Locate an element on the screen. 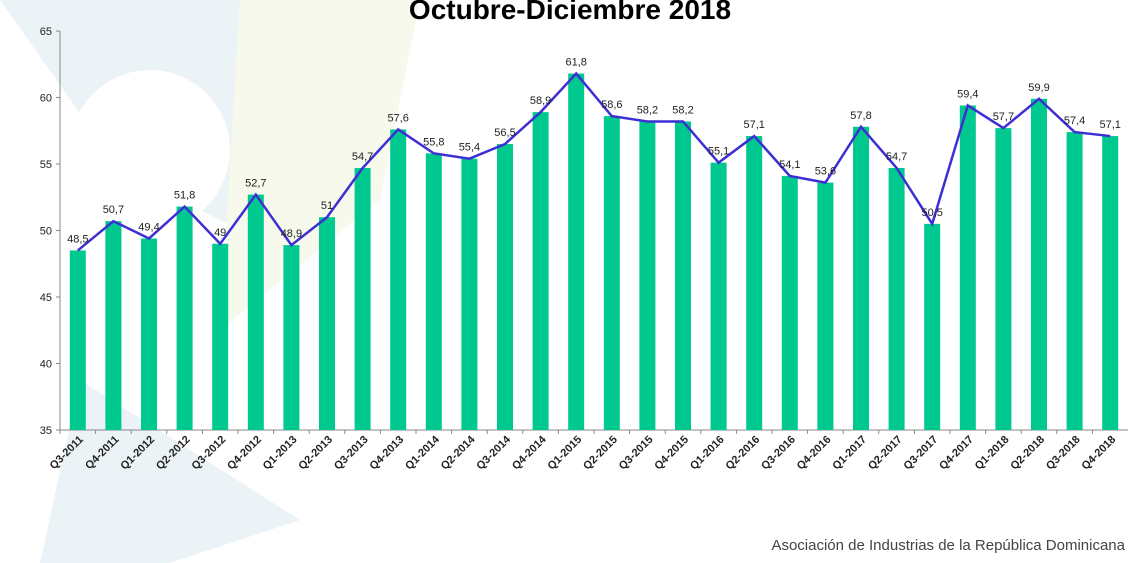  value-label: 55,1 is located at coordinates (718, 152).